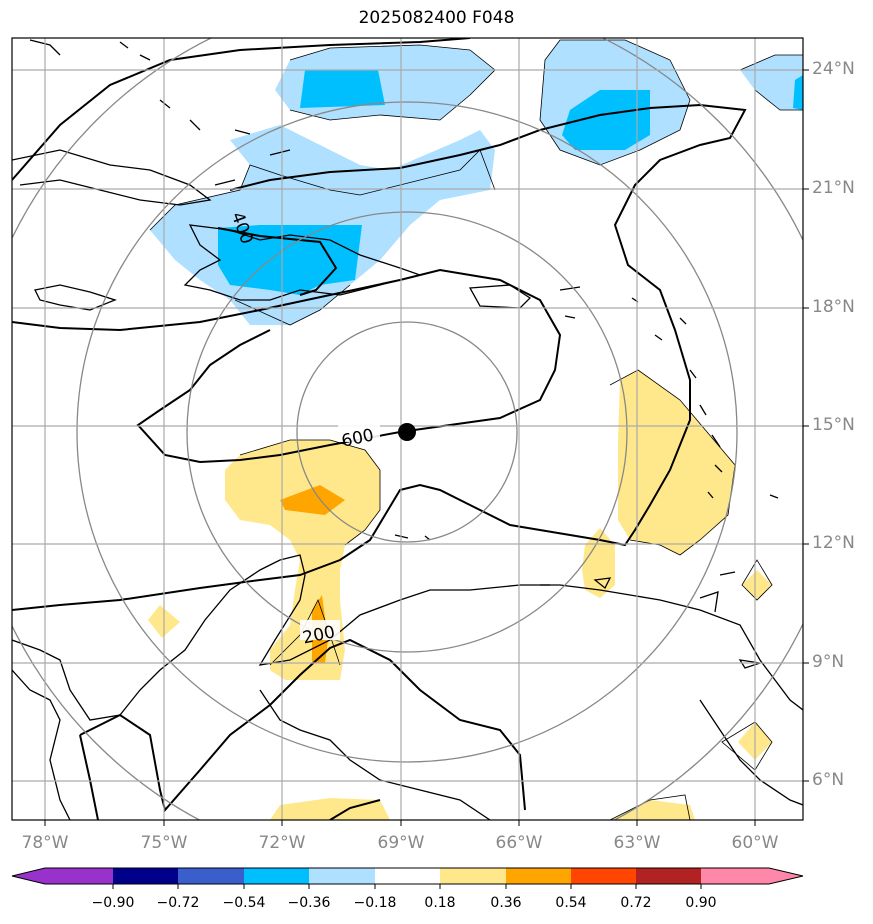  Describe the element at coordinates (519, 843) in the screenshot. I see `lon-label-66w: 66°W` at that location.